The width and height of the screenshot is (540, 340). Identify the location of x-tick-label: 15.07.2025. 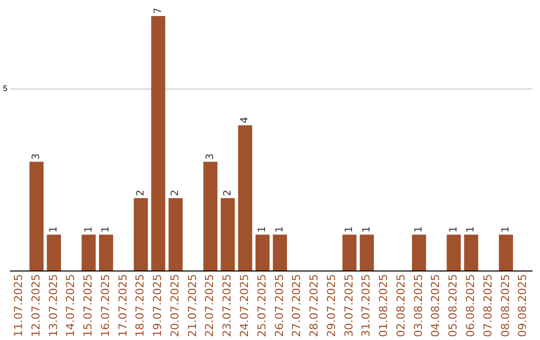
(88, 306).